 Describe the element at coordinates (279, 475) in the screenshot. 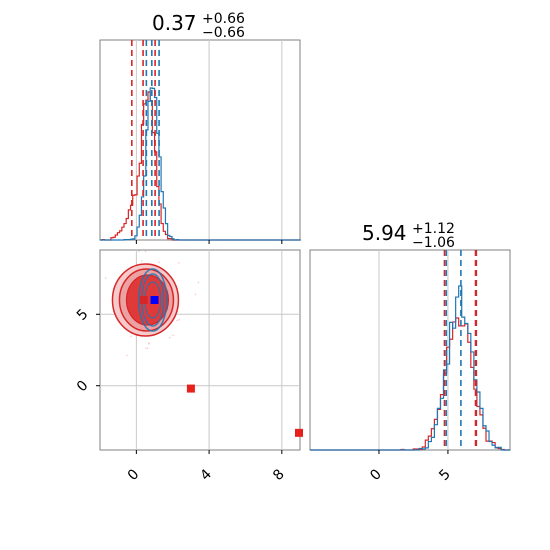

I see `scatter-xtick-label: 8` at that location.